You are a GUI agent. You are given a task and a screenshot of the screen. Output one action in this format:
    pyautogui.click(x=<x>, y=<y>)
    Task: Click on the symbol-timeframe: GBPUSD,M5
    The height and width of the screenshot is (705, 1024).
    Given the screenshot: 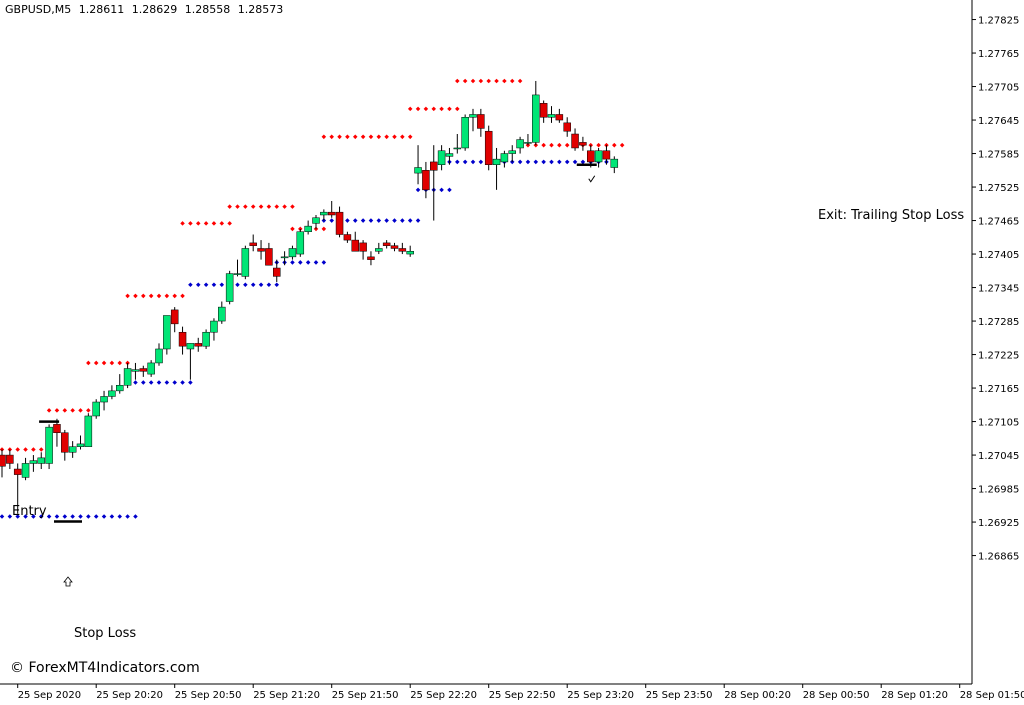 What is the action you would take?
    pyautogui.click(x=38, y=9)
    